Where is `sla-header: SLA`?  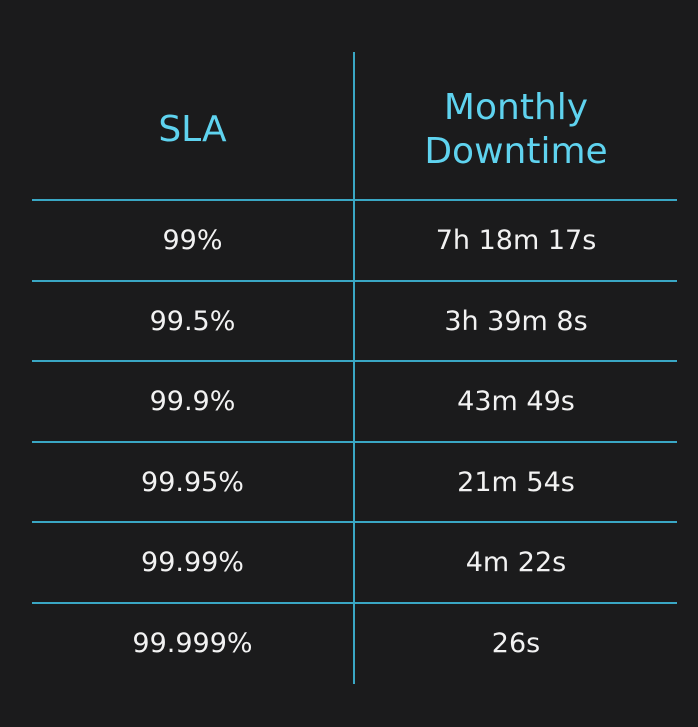
sla-header: SLA is located at coordinates (192, 129).